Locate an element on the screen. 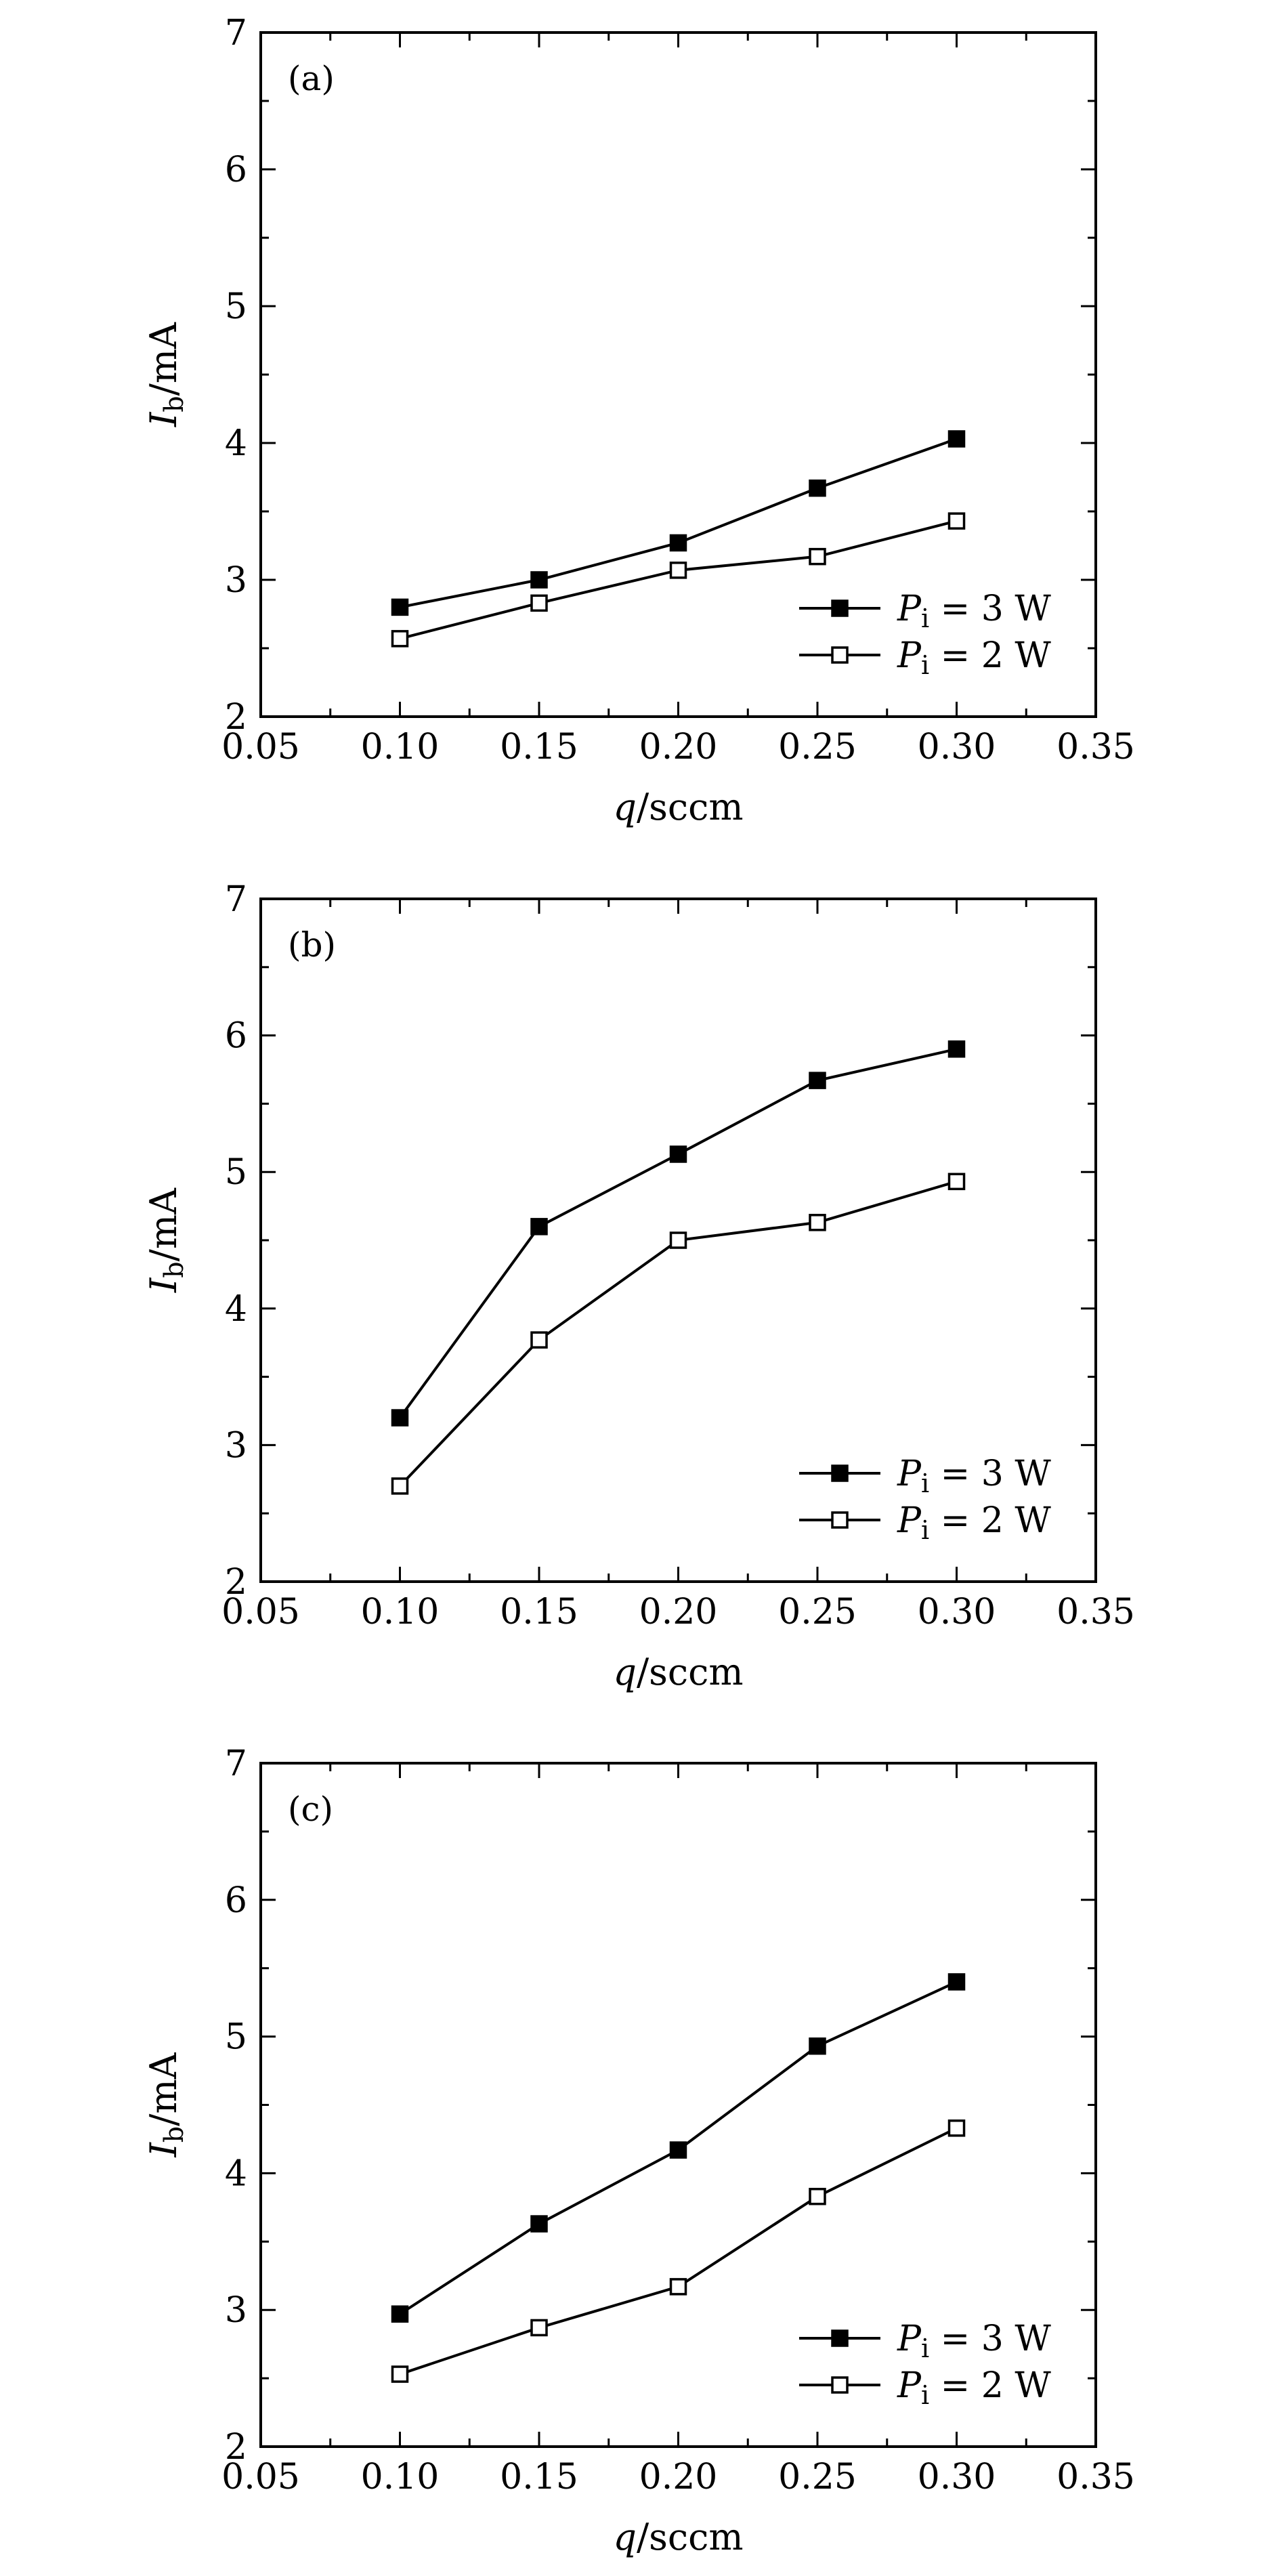  x-tick-label: 0.10 is located at coordinates (400, 1612).